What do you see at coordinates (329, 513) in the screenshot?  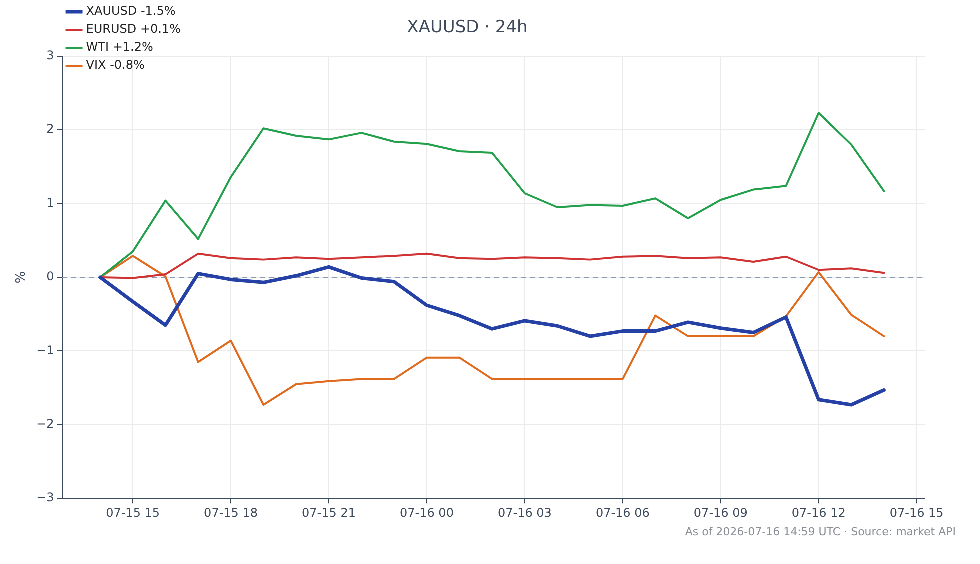 I see `x-tick-label: 07-15 21` at bounding box center [329, 513].